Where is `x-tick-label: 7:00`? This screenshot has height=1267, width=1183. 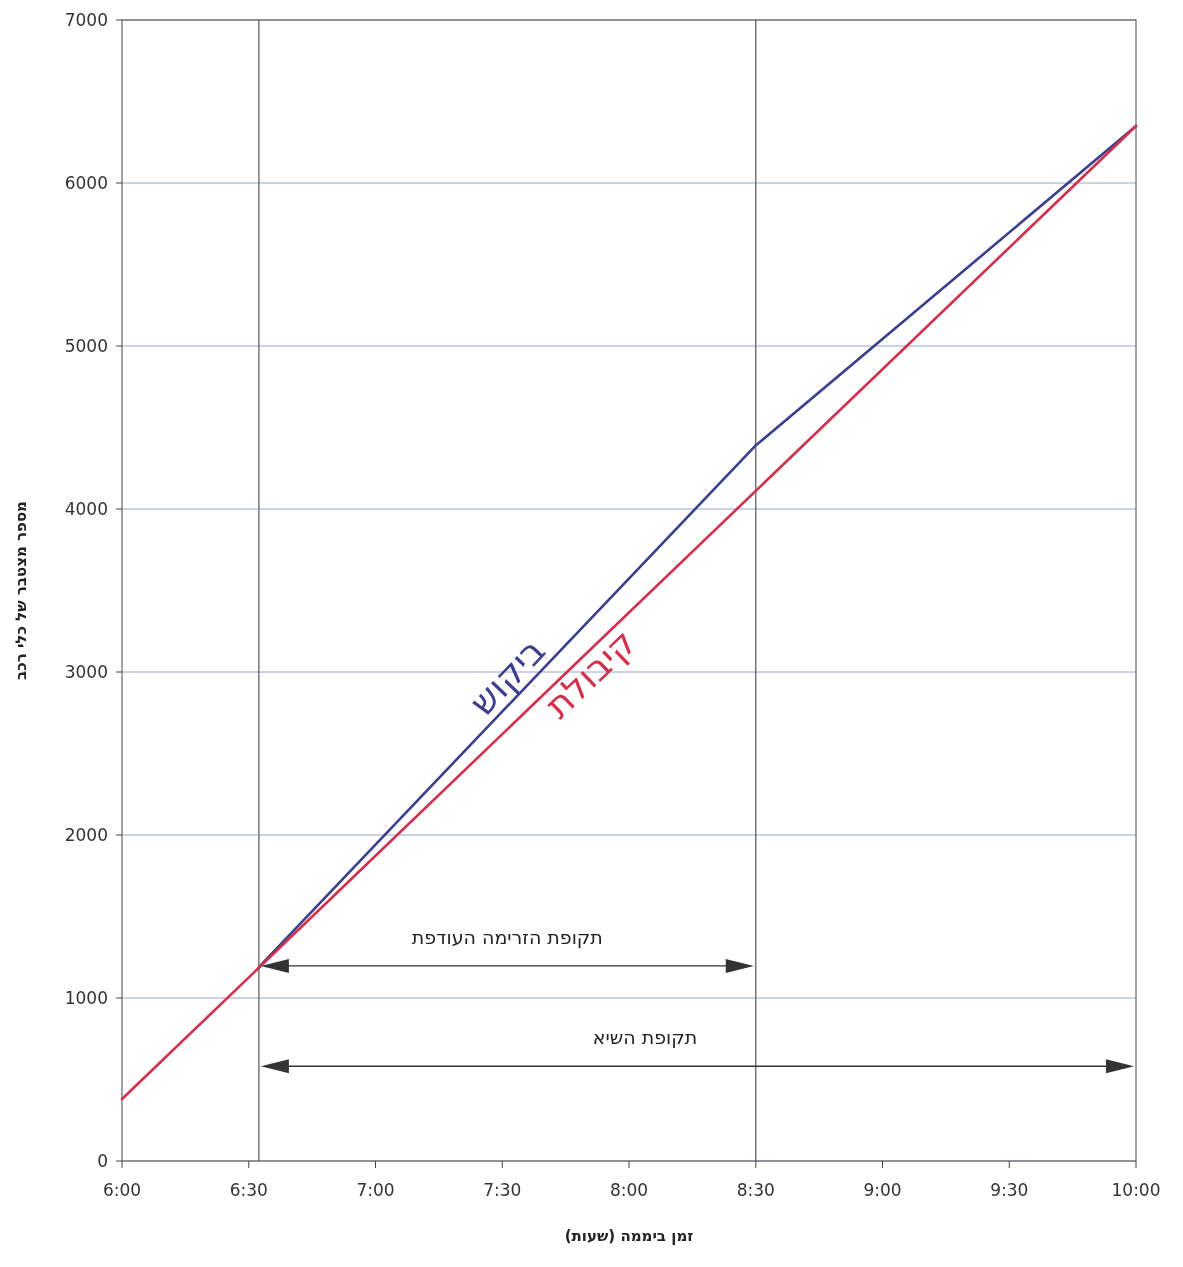
x-tick-label: 7:00 is located at coordinates (375, 1190).